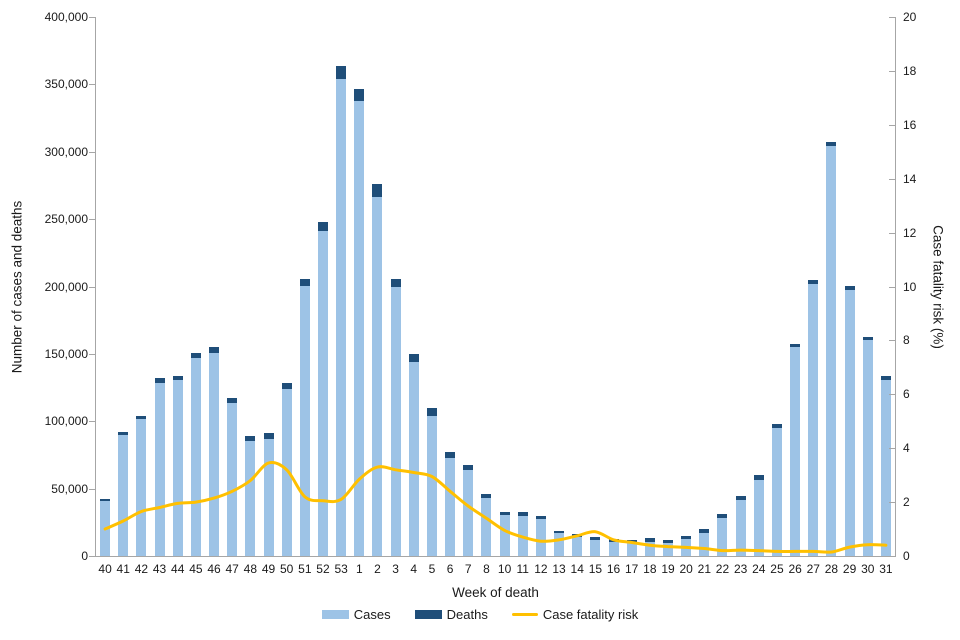  Describe the element at coordinates (359, 569) in the screenshot. I see `x-tick-label: 1` at that location.